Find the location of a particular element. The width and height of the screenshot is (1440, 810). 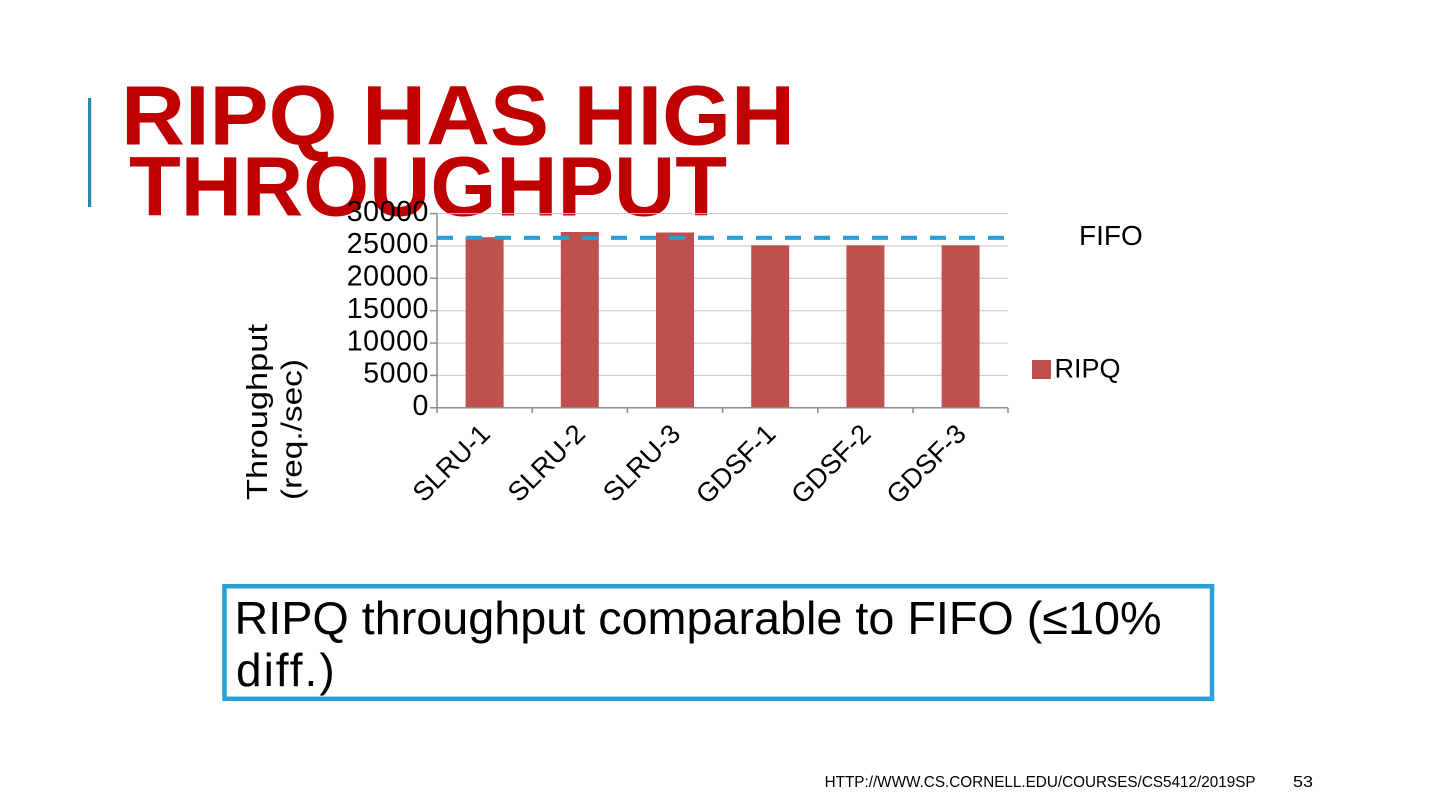

svg-text: 53 is located at coordinates (1303, 782).